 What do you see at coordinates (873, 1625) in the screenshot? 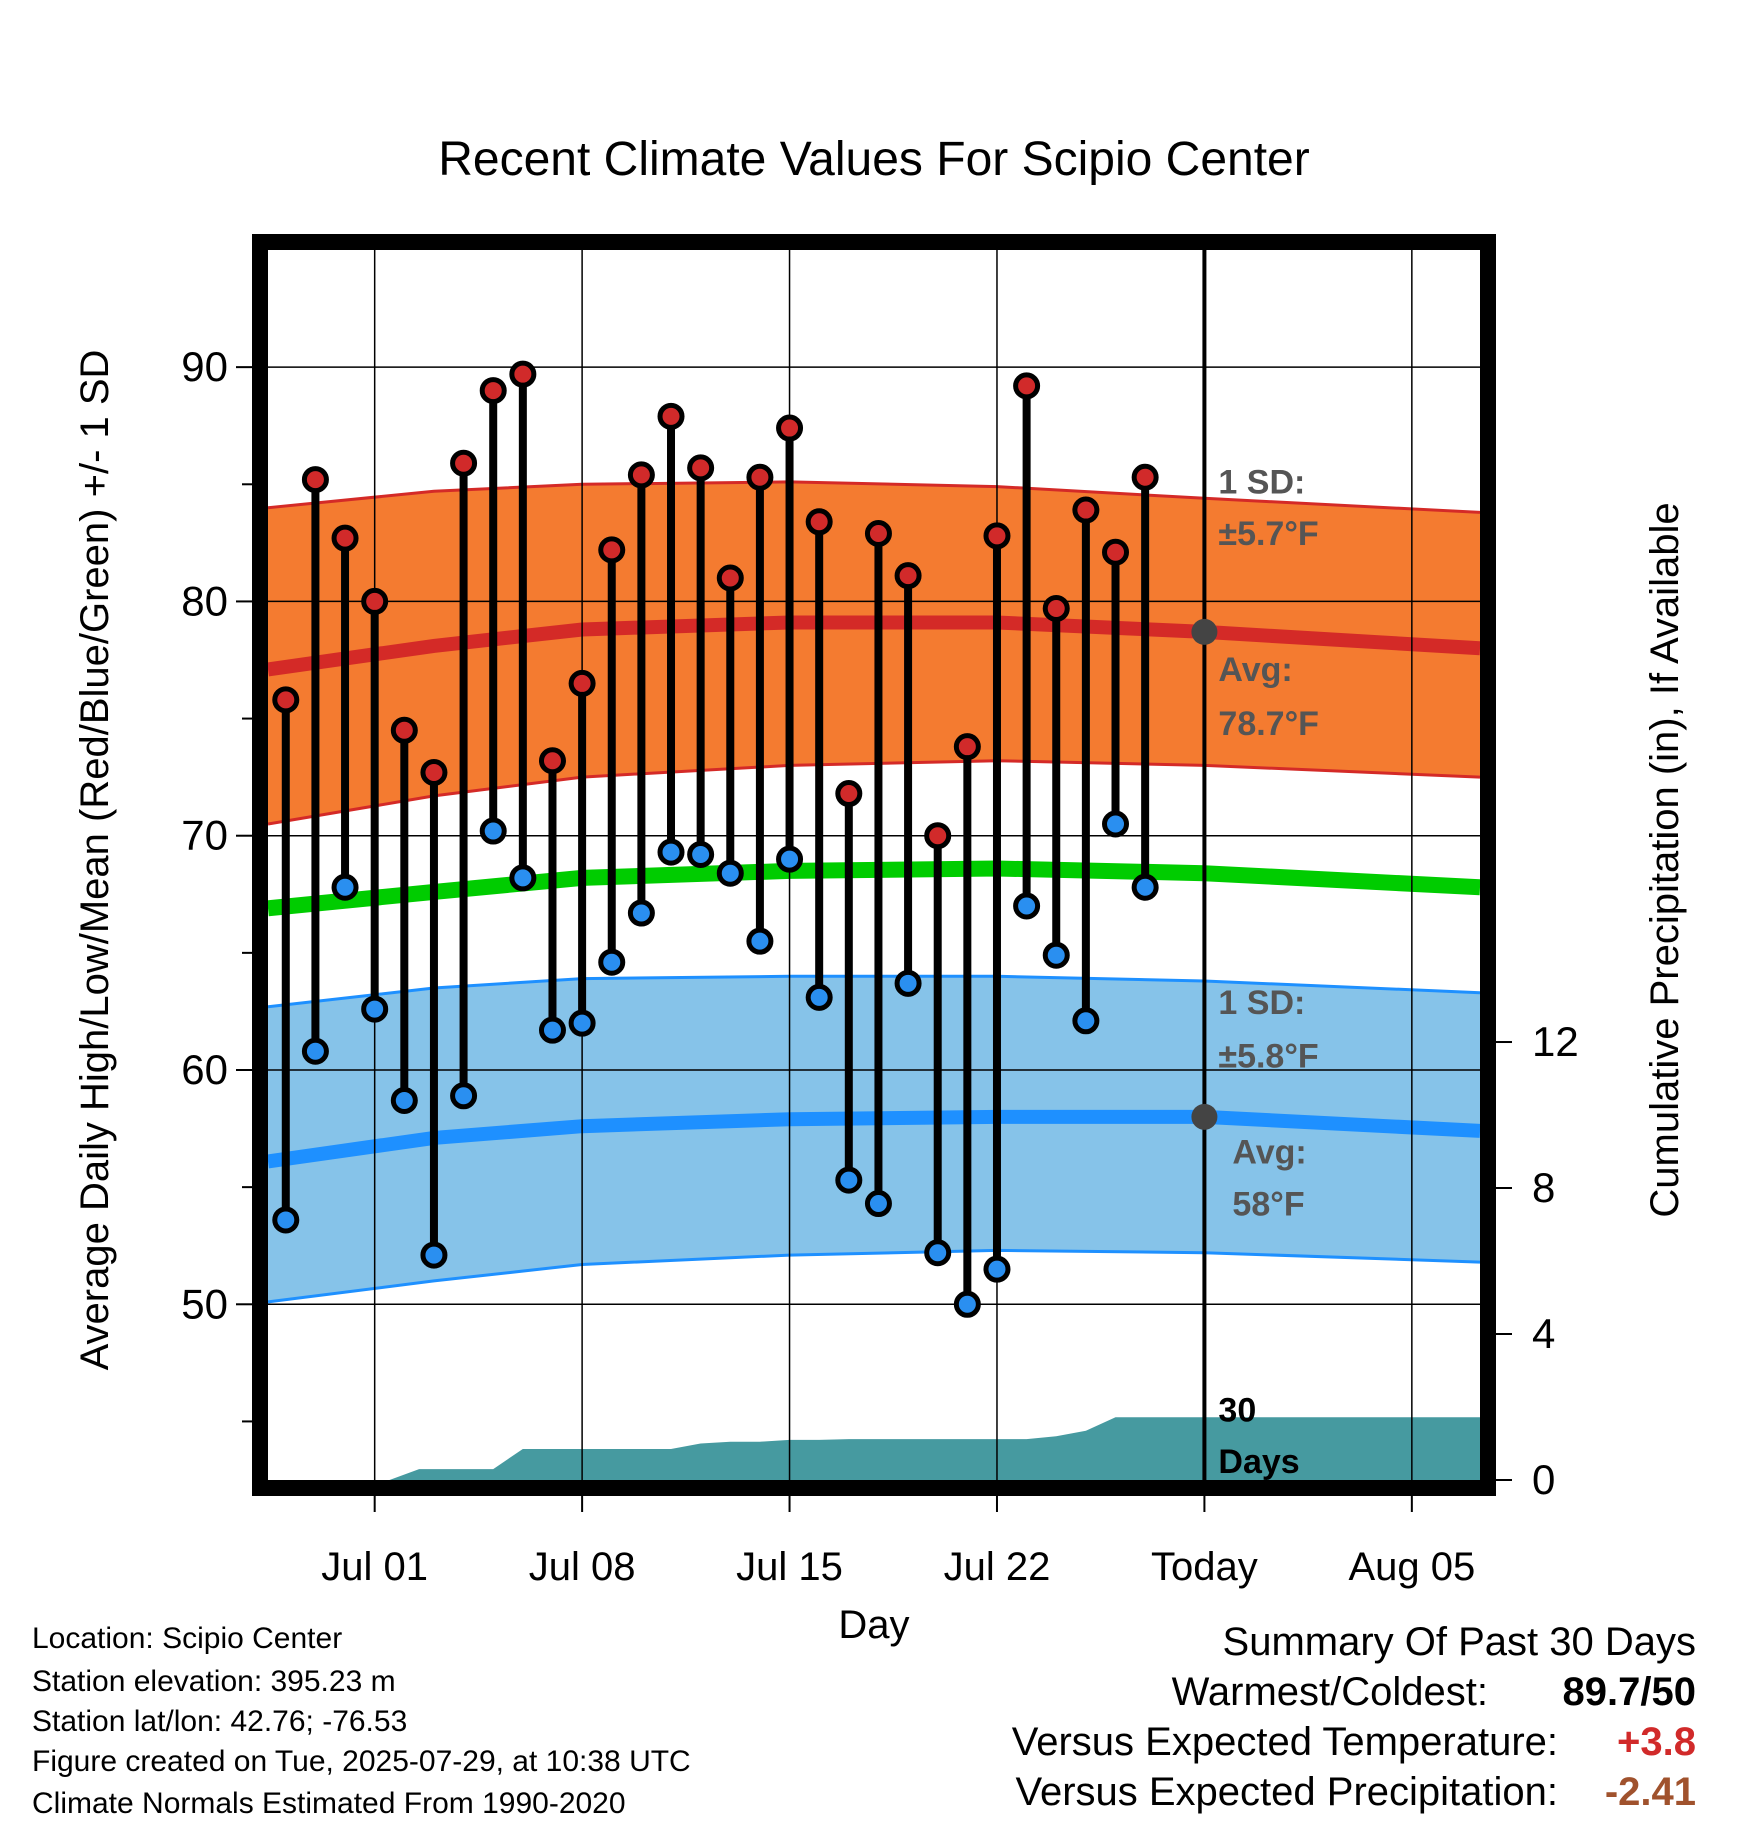
I see `x-axis-label: Day` at bounding box center [873, 1625].